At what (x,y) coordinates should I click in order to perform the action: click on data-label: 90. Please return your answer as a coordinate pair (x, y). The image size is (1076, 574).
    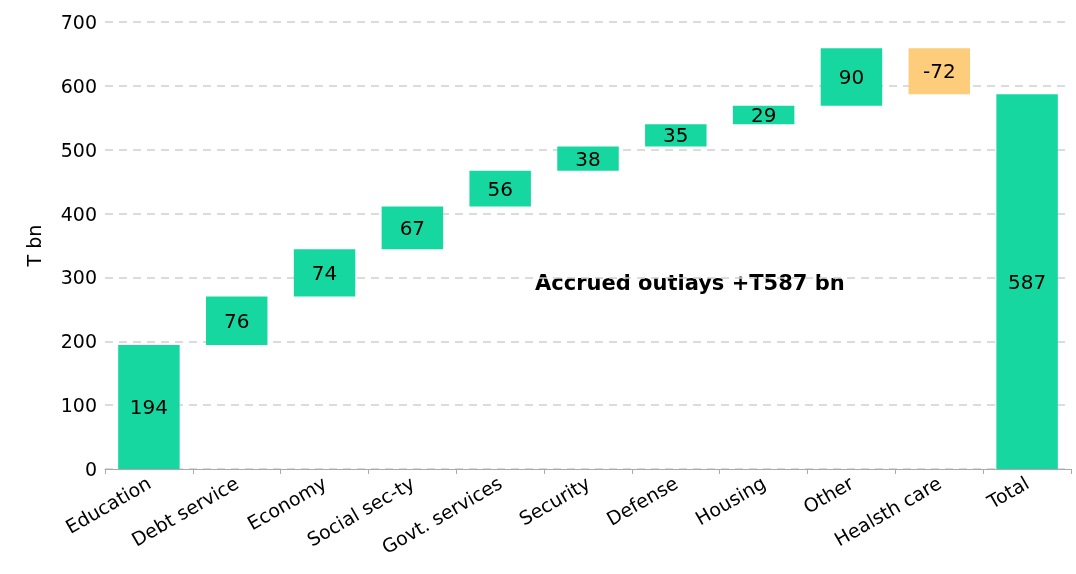
    Looking at the image, I should click on (851, 76).